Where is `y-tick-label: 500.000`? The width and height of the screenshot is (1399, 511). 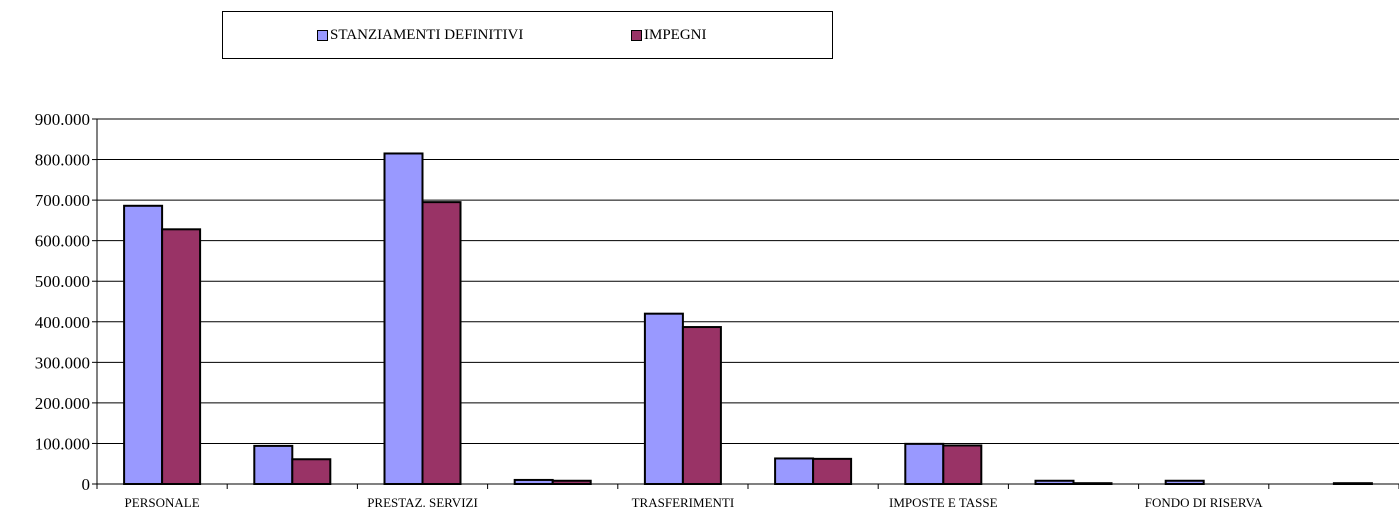 y-tick-label: 500.000 is located at coordinates (62, 281).